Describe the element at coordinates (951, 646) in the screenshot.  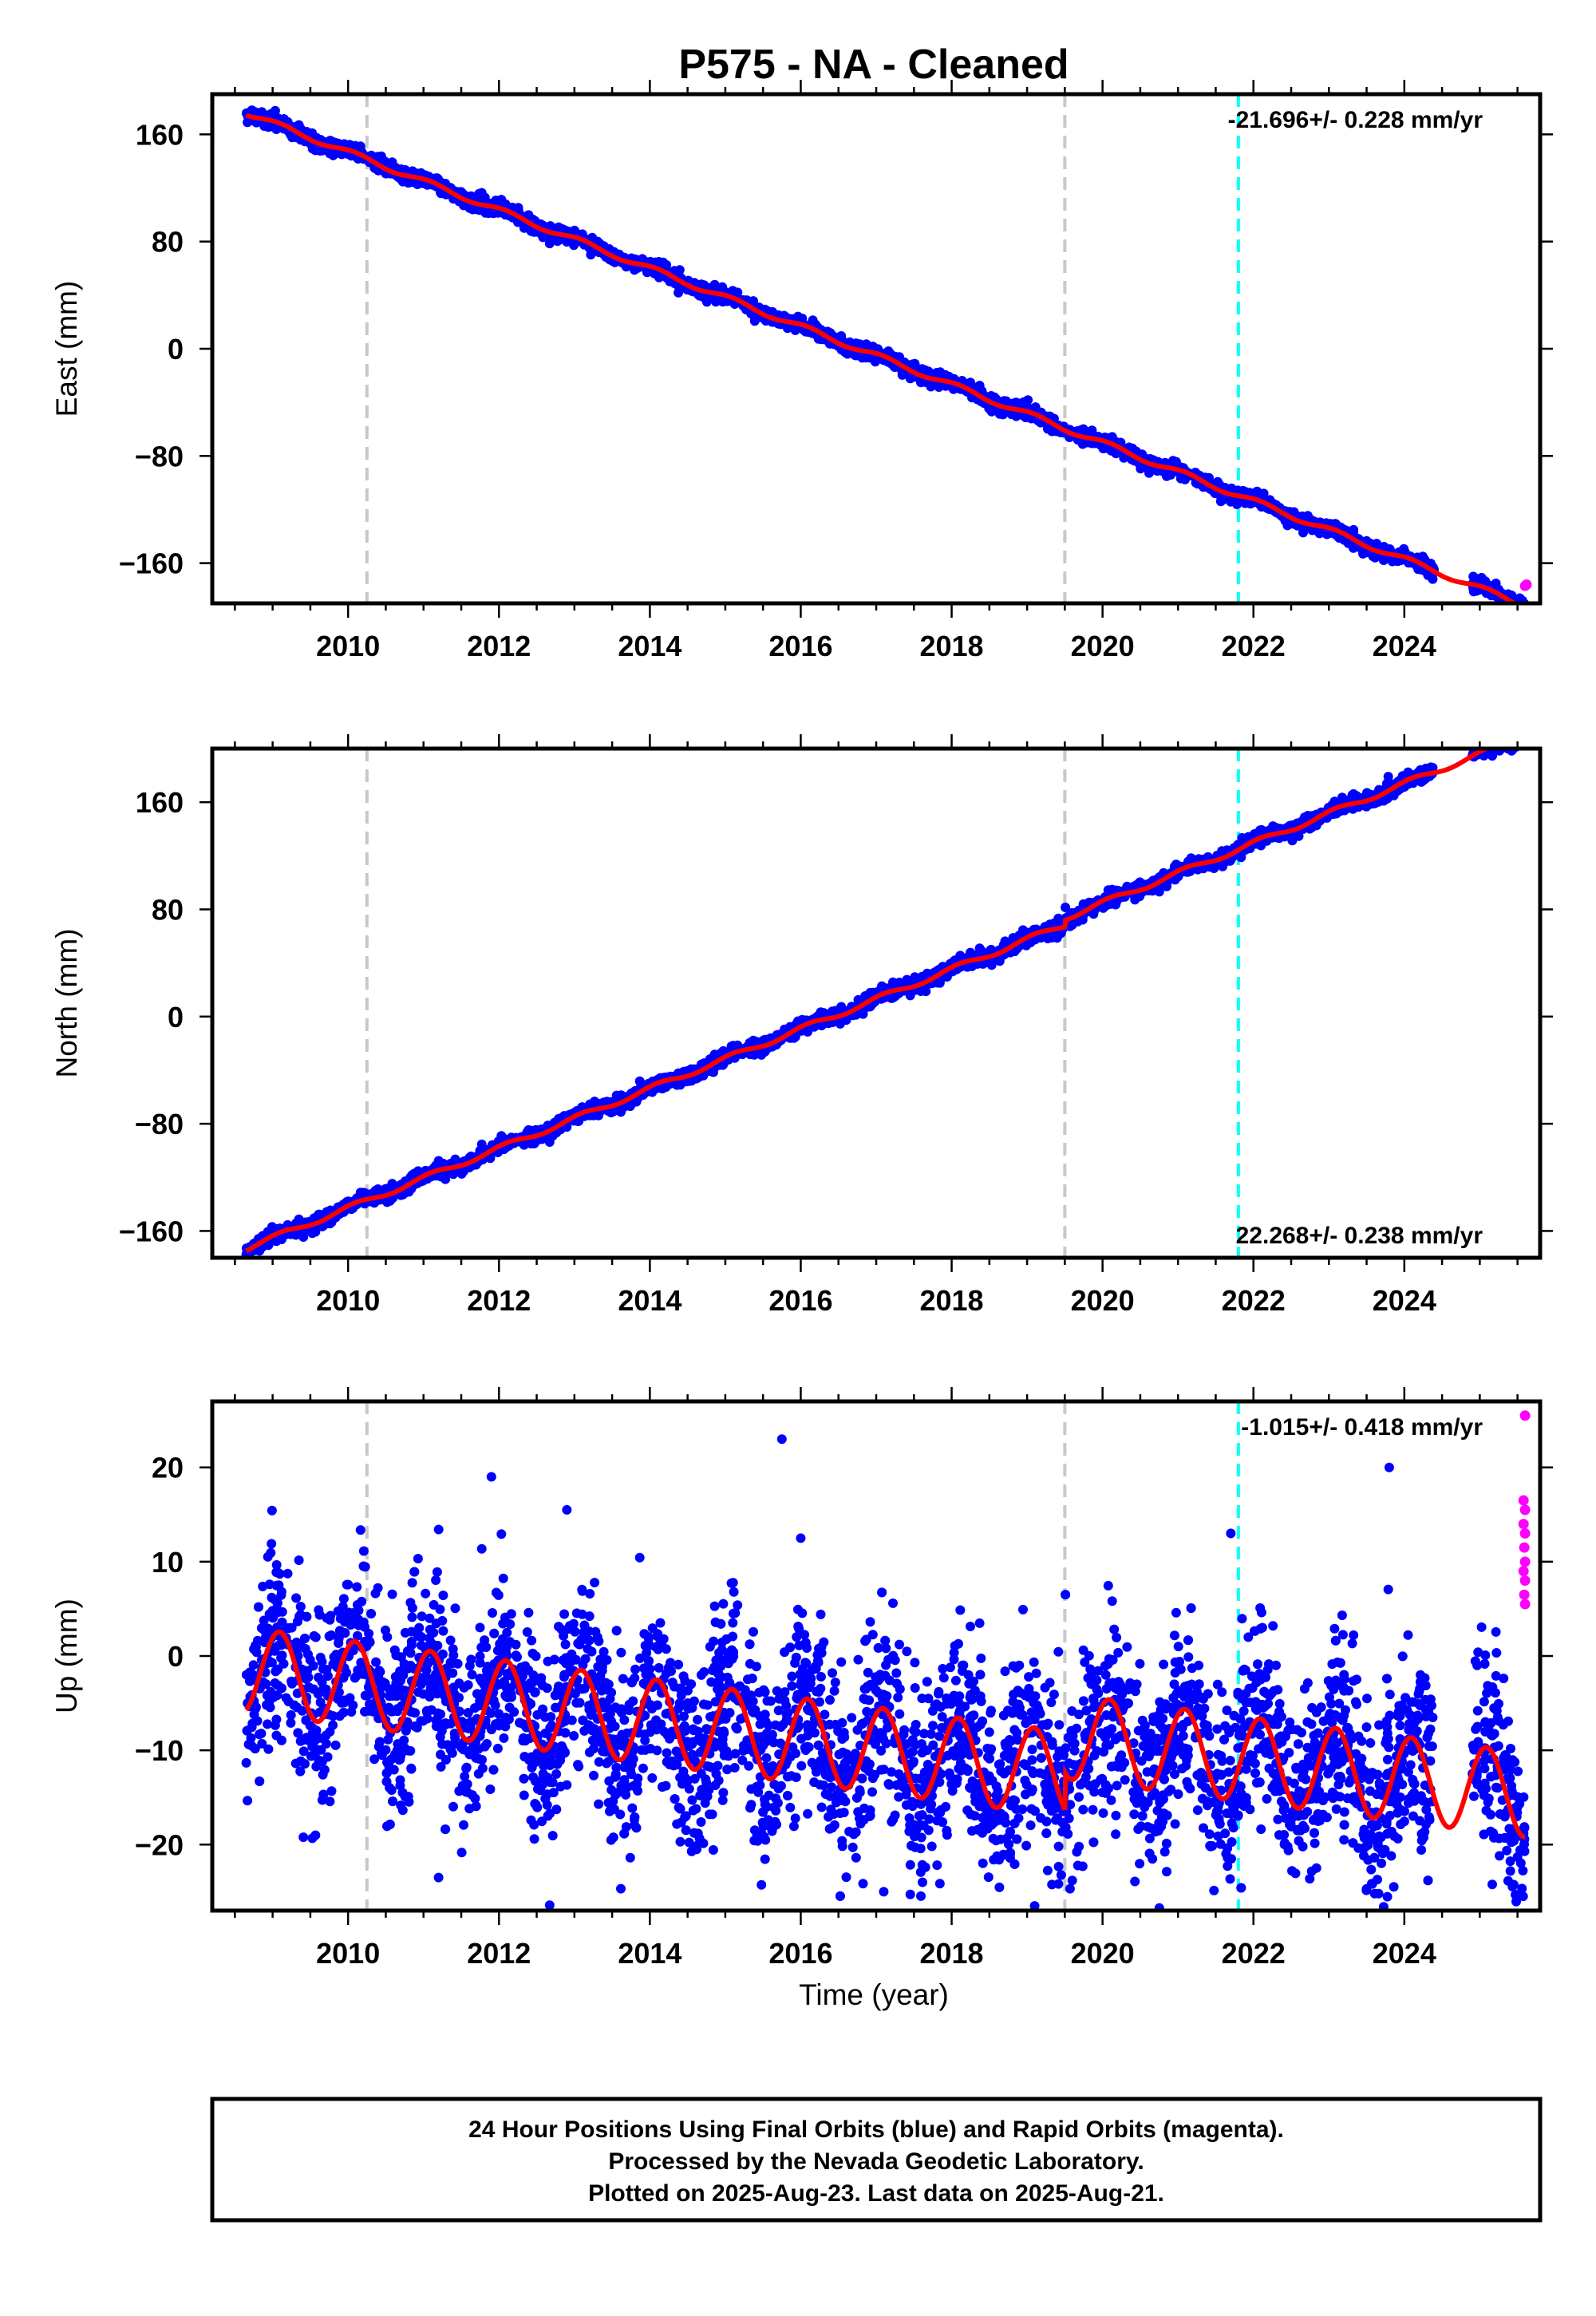
I see `x-tick-label: 2018` at that location.